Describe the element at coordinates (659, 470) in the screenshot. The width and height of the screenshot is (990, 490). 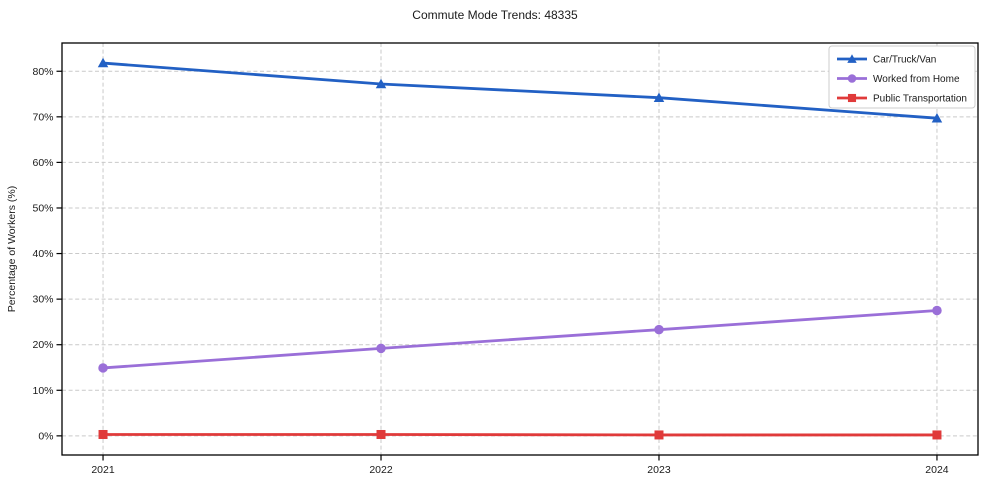
I see `x-tick-label: 2023` at that location.